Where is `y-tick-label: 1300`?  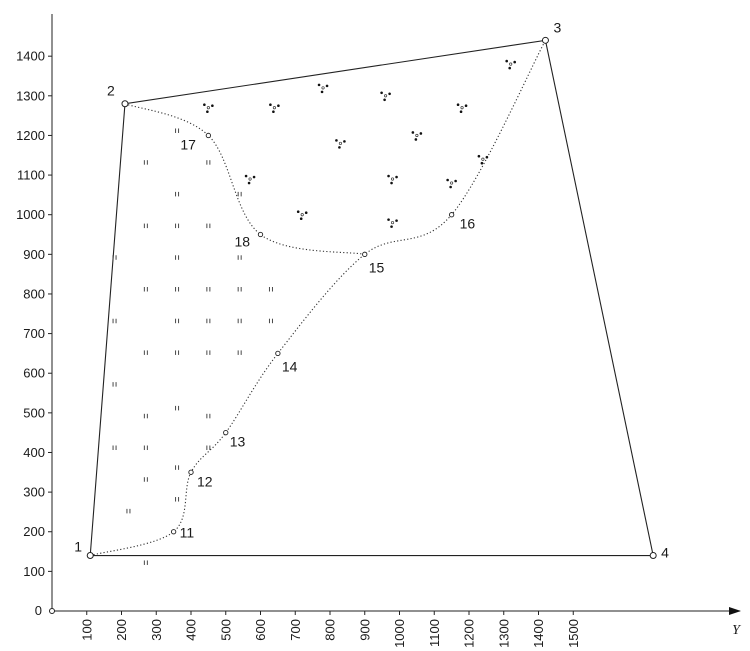 y-tick-label: 1300 is located at coordinates (30, 95).